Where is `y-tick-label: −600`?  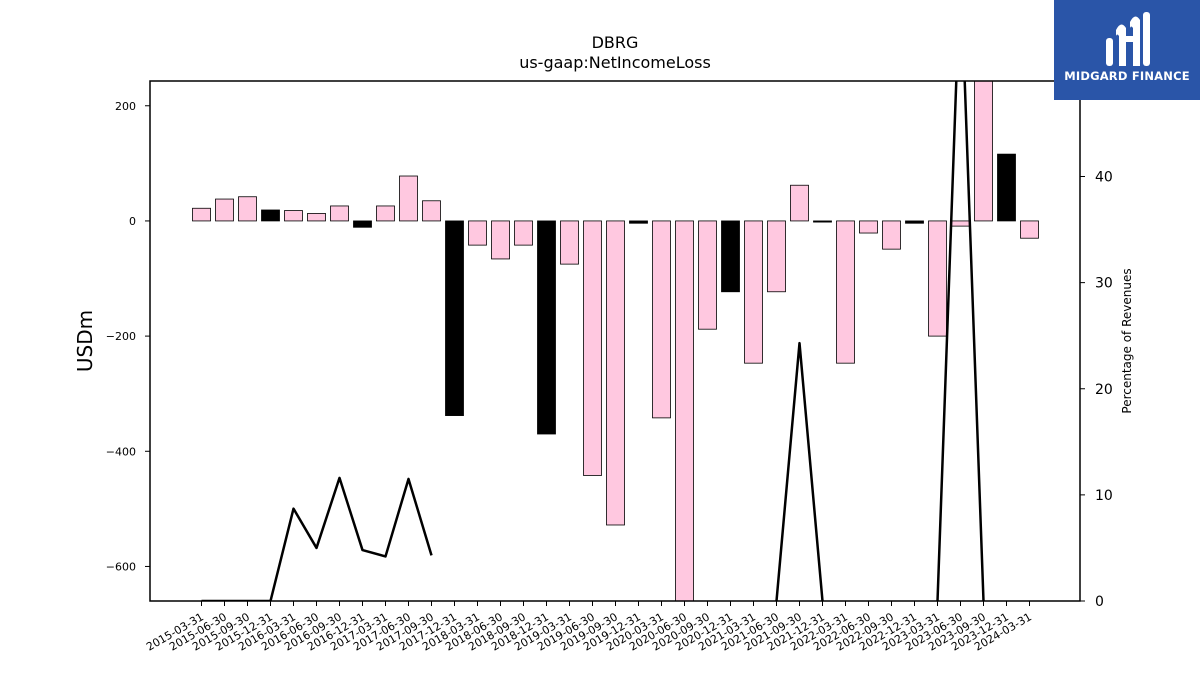 y-tick-label: −600 is located at coordinates (121, 566).